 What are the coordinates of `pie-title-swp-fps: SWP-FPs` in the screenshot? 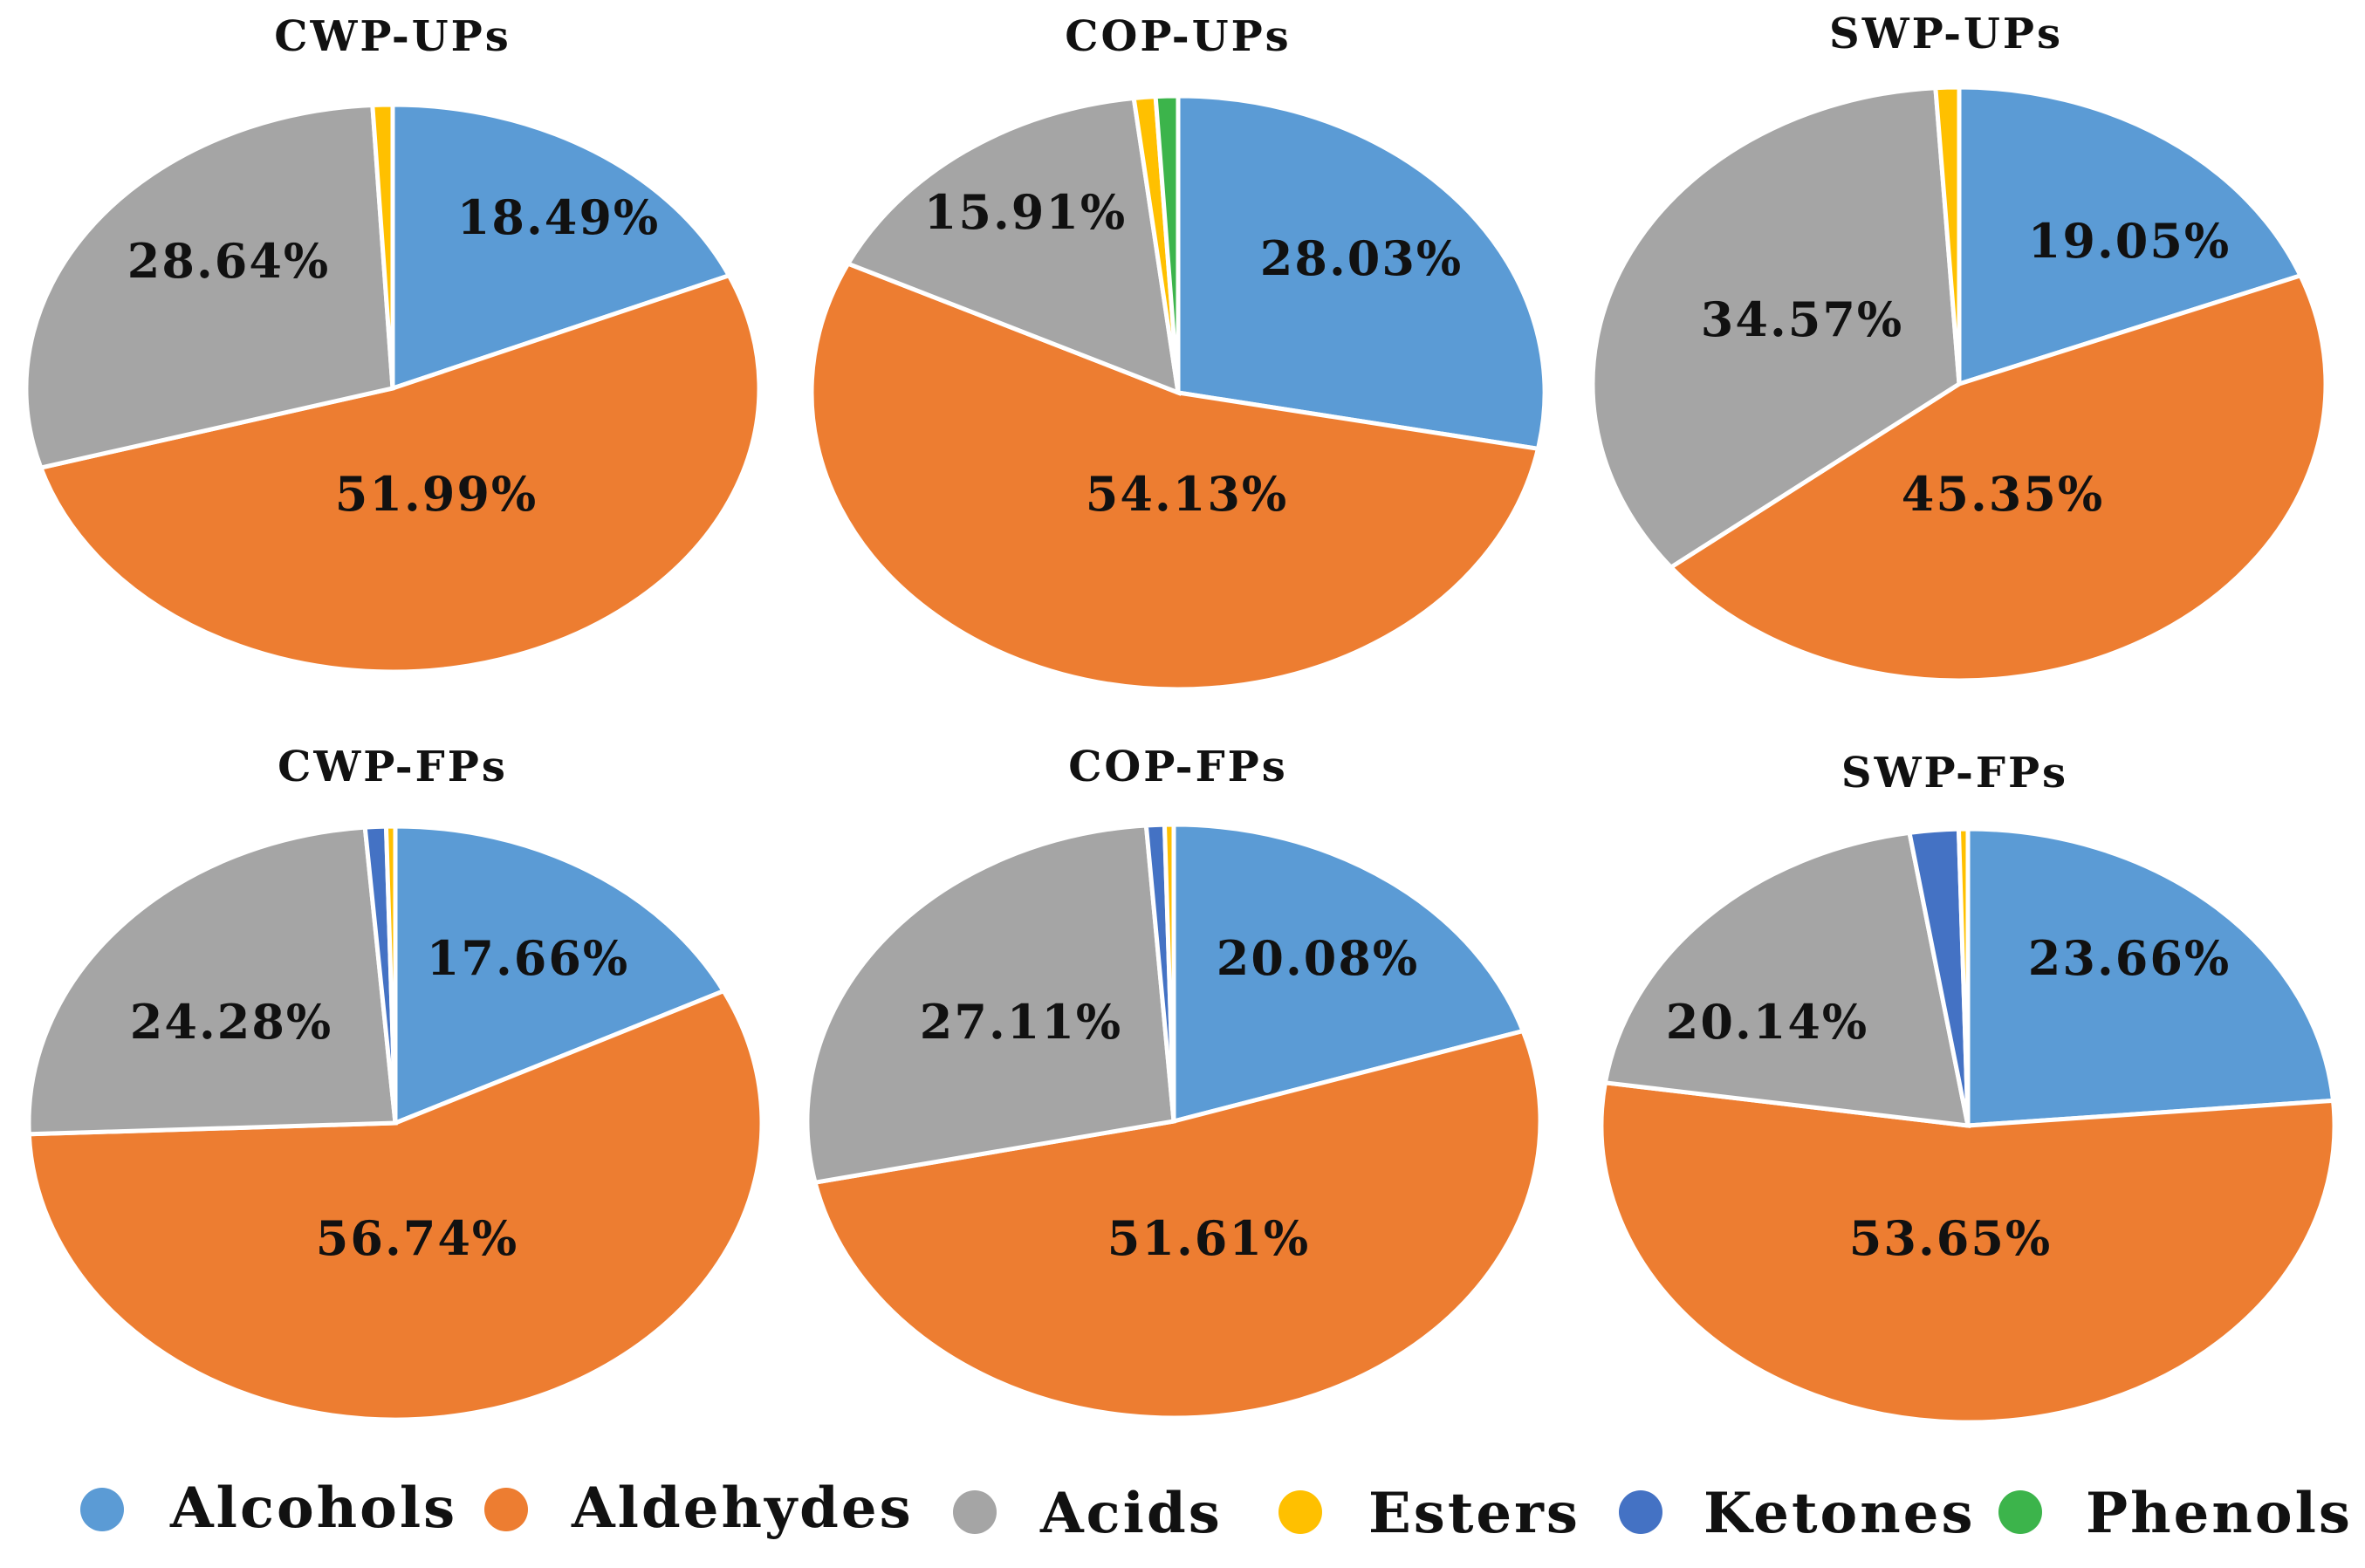 It's located at (1954, 773).